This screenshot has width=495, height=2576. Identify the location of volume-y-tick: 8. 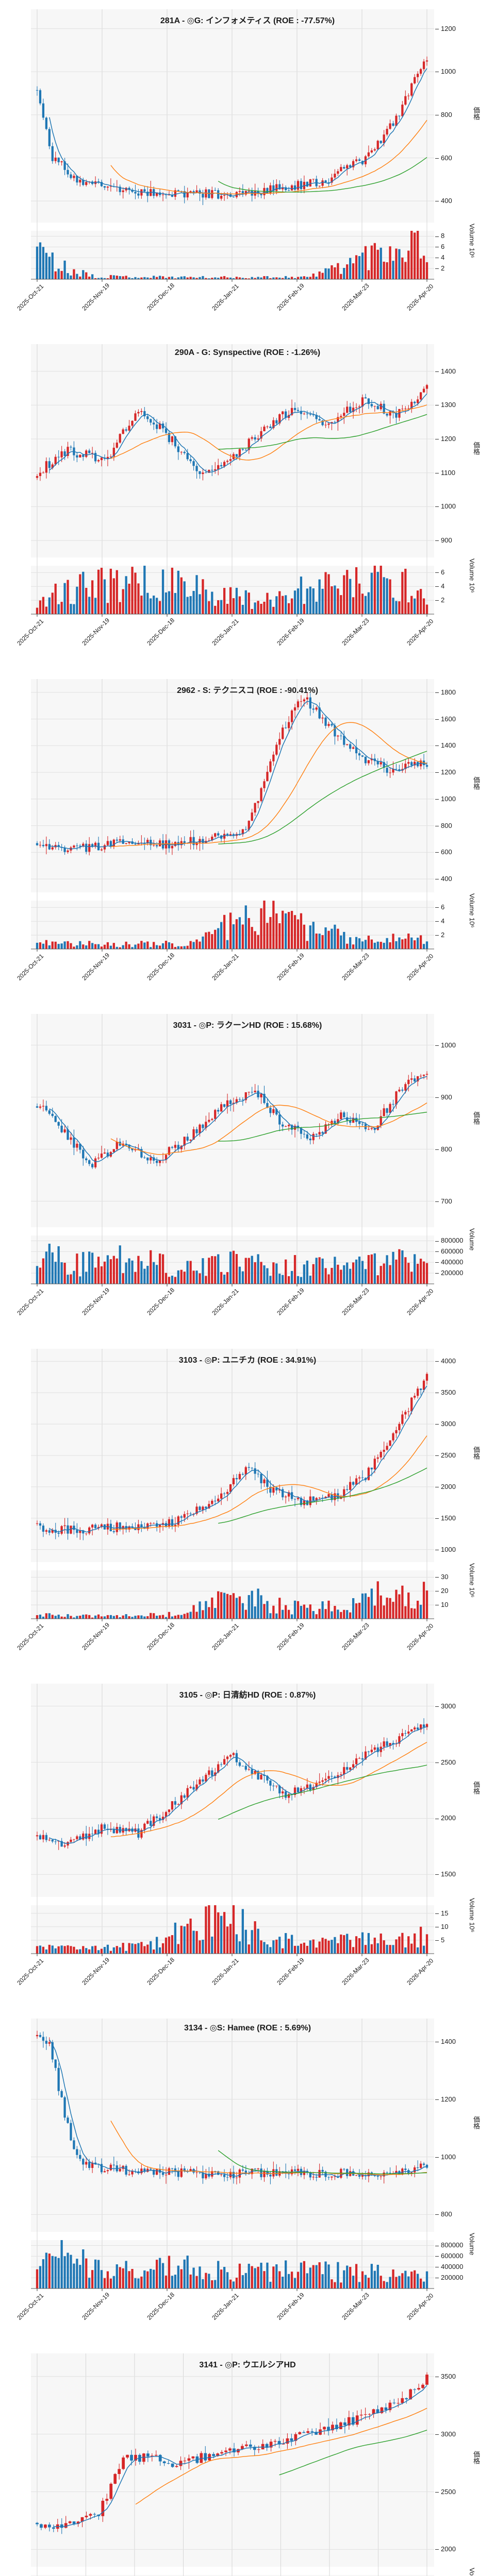
(439, 236).